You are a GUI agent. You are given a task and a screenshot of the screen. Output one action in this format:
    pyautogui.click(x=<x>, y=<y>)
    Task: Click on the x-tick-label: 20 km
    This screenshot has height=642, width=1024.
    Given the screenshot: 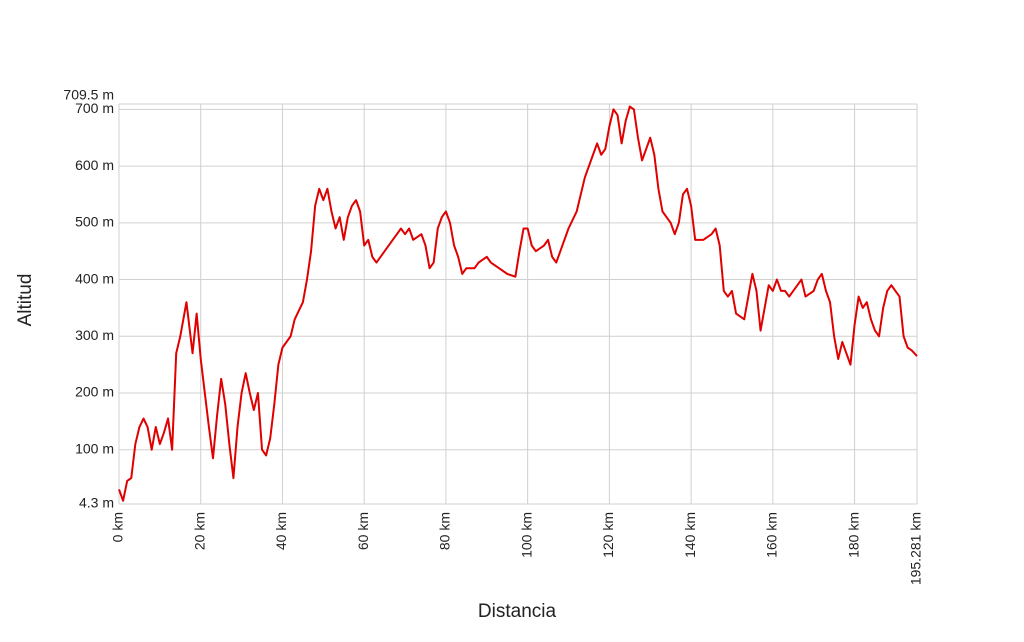 What is the action you would take?
    pyautogui.click(x=199, y=531)
    